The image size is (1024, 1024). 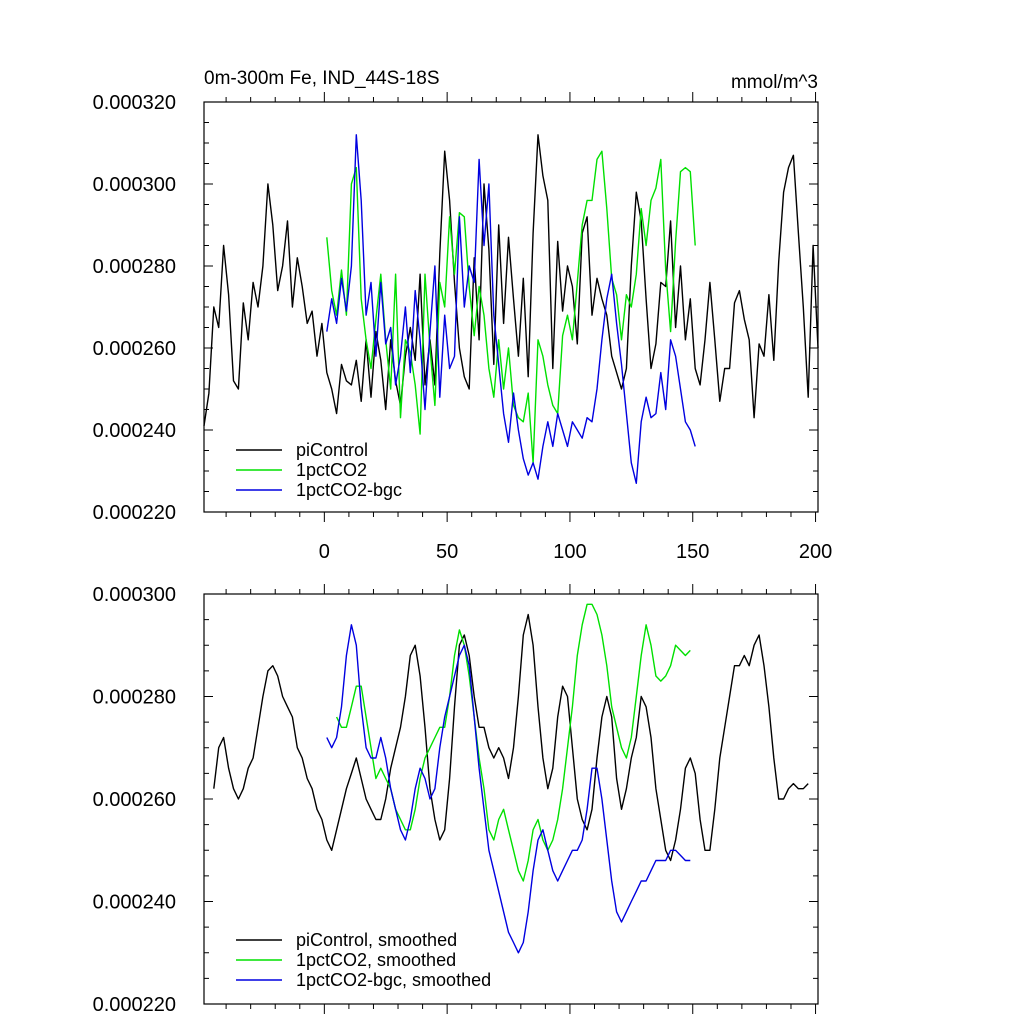 What do you see at coordinates (508, 789) in the screenshot?
I see `series-line-1pctco2-bgc-smoothed` at bounding box center [508, 789].